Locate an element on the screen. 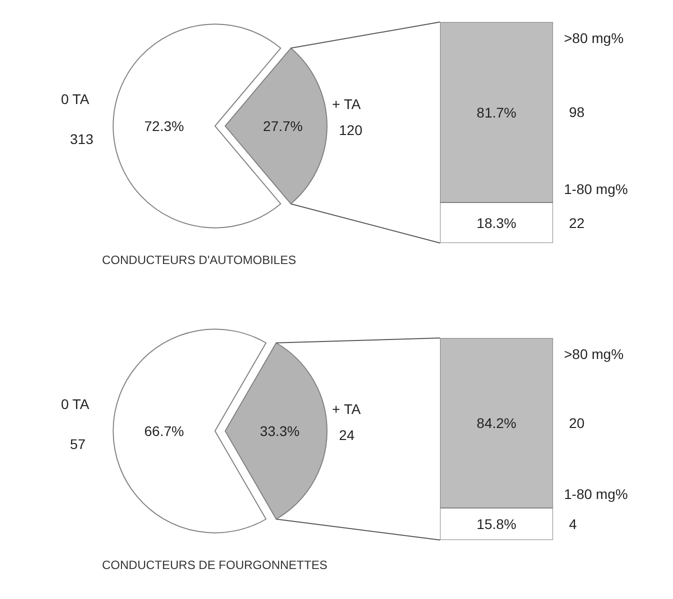 This screenshot has height=599, width=673. data-label: 33.3% is located at coordinates (280, 431).